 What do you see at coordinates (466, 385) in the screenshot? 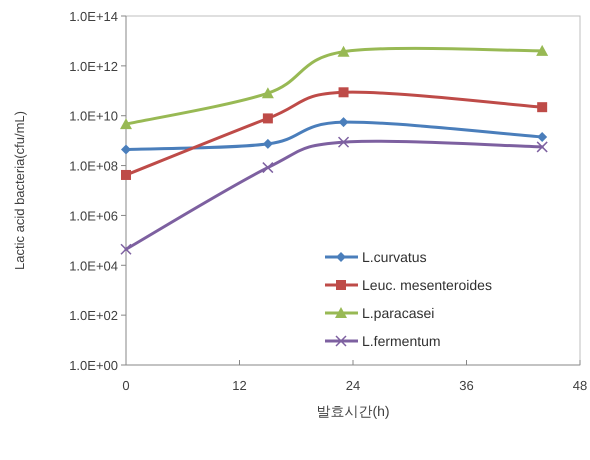
I see `x-tick-label: 36` at bounding box center [466, 385].